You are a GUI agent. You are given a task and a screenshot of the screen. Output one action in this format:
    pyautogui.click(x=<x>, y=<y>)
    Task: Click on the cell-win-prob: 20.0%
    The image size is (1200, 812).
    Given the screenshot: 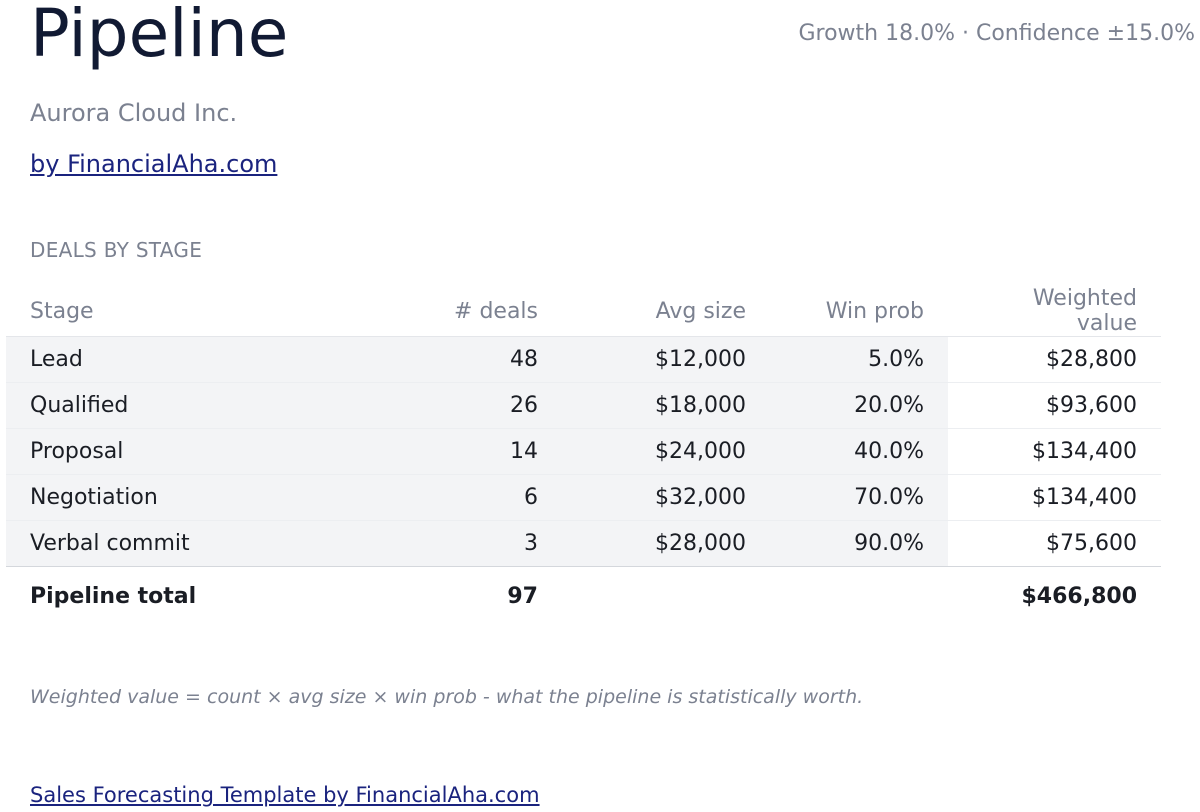 What is the action you would take?
    pyautogui.click(x=859, y=405)
    